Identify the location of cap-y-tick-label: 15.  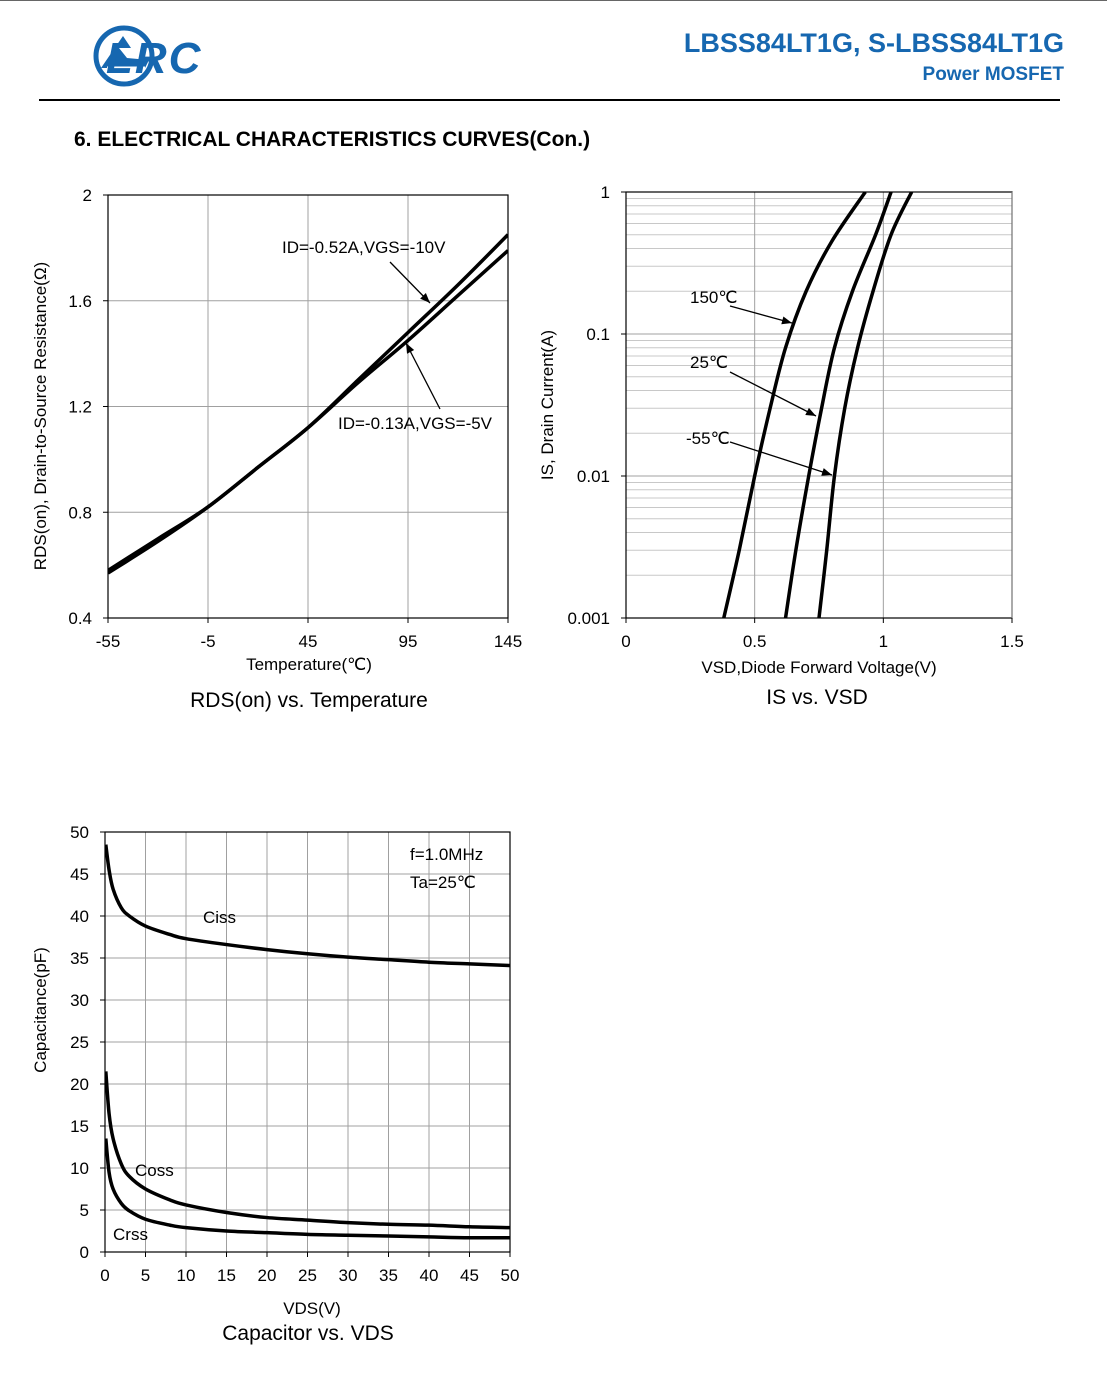
(79, 1126).